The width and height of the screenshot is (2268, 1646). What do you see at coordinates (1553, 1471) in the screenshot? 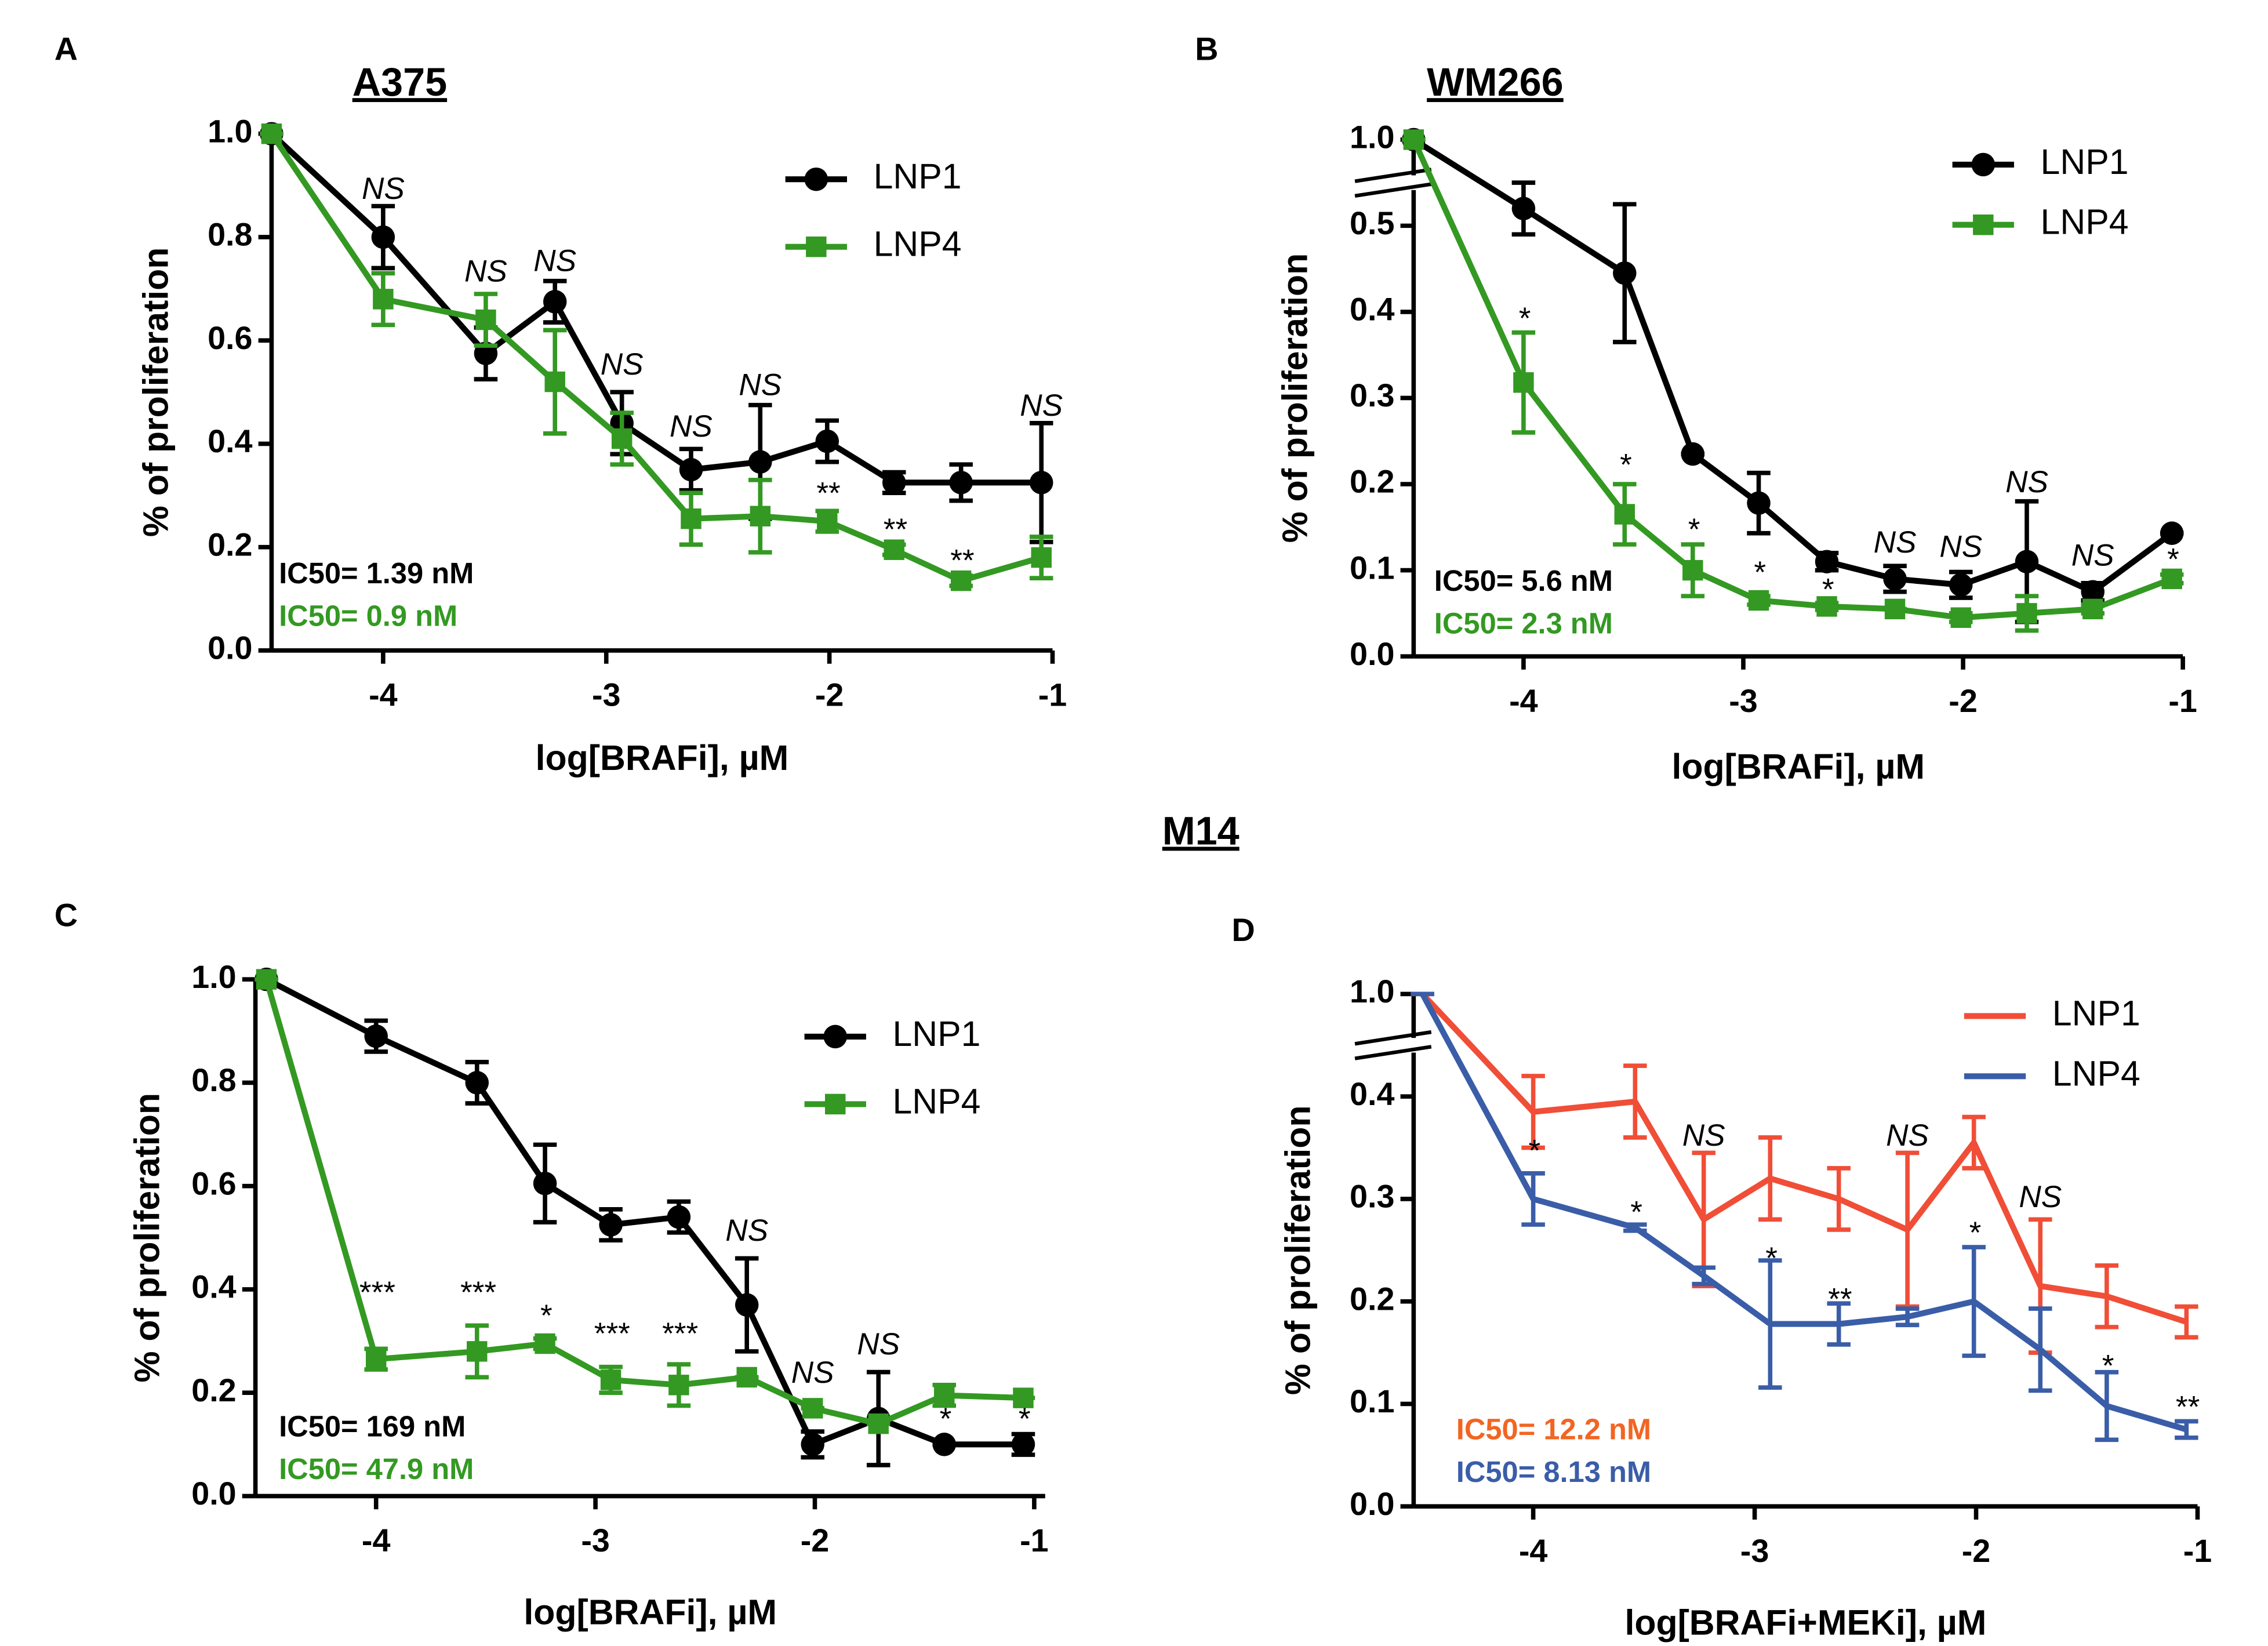
I see `ic50-label: IC50= 8.13 nM` at bounding box center [1553, 1471].